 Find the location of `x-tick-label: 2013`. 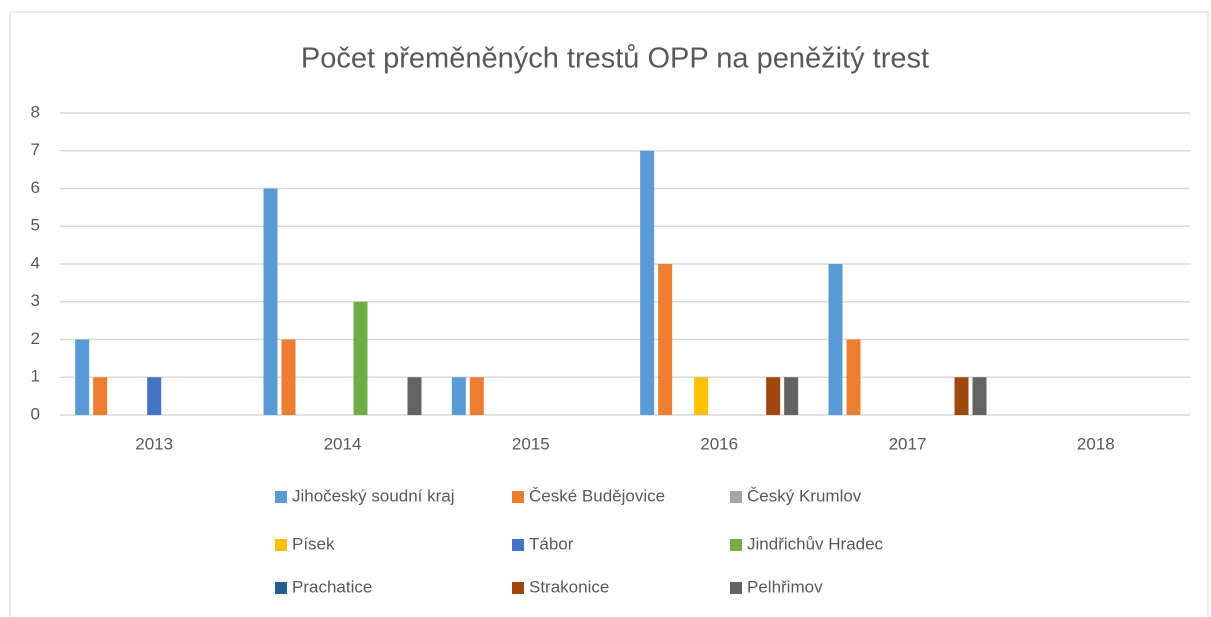

x-tick-label: 2013 is located at coordinates (154, 443).